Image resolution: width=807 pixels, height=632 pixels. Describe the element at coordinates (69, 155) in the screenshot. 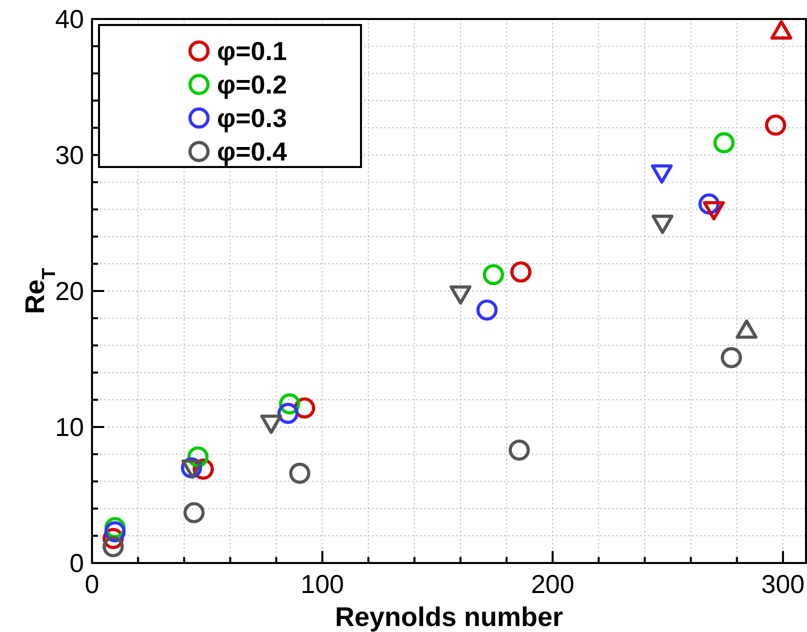

I see `y-tick-label: 30` at that location.